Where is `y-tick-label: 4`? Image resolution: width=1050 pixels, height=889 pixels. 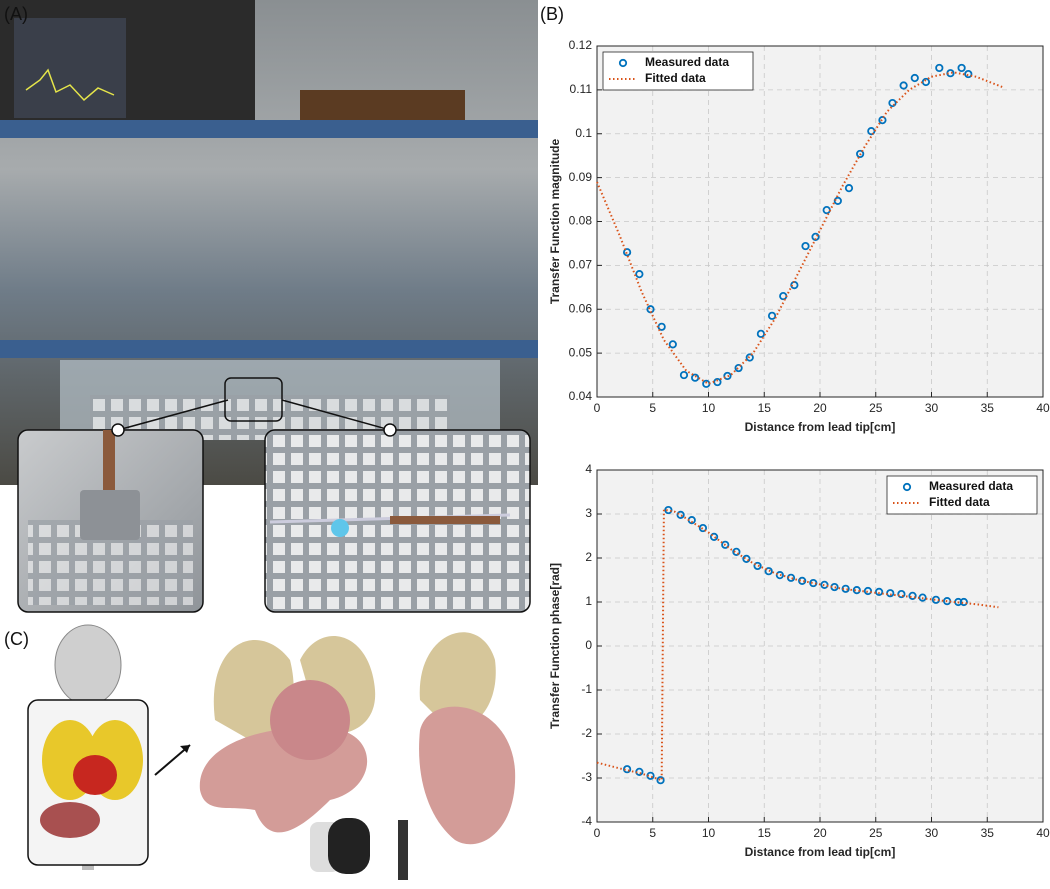
y-tick-label: 4 is located at coordinates (588, 469).